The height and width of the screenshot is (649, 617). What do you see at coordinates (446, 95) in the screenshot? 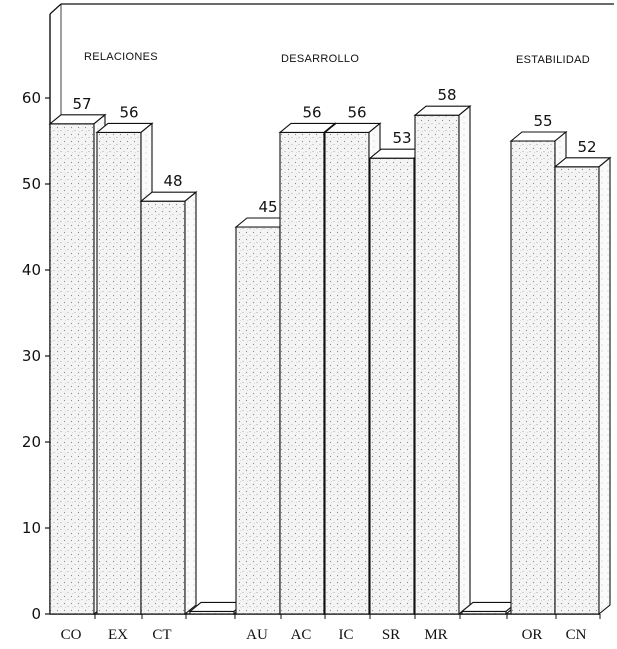
I see `value-label: 58` at bounding box center [446, 95].